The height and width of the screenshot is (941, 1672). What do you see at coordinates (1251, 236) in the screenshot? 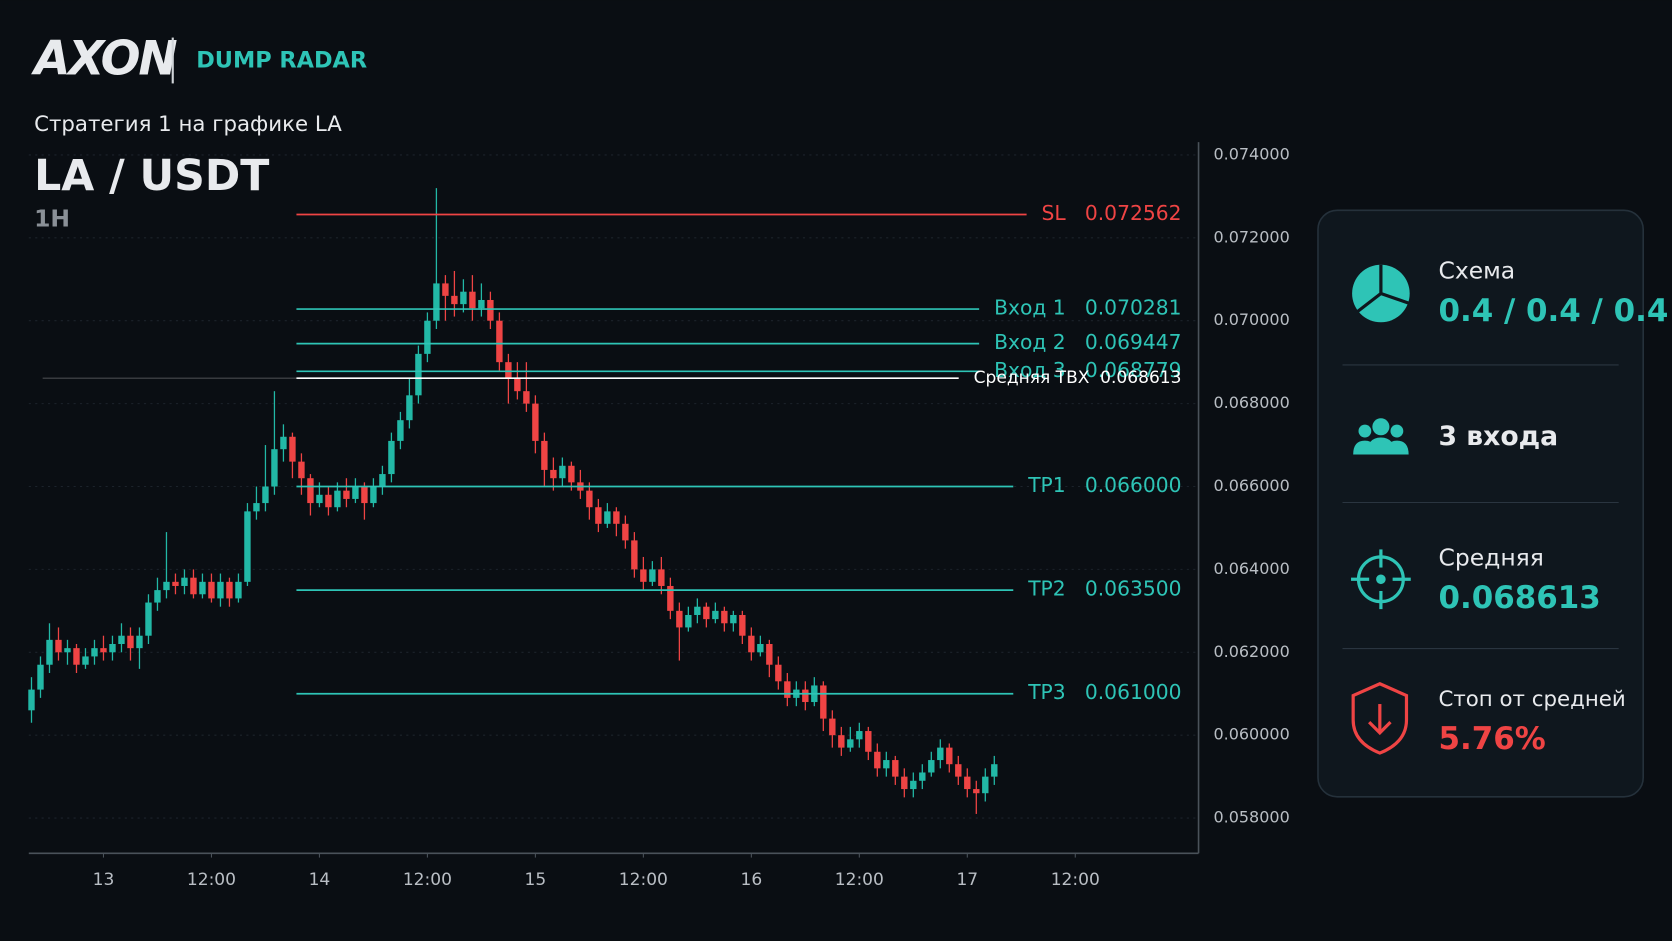
I see `y-tick-label: 0.072000` at bounding box center [1251, 236].